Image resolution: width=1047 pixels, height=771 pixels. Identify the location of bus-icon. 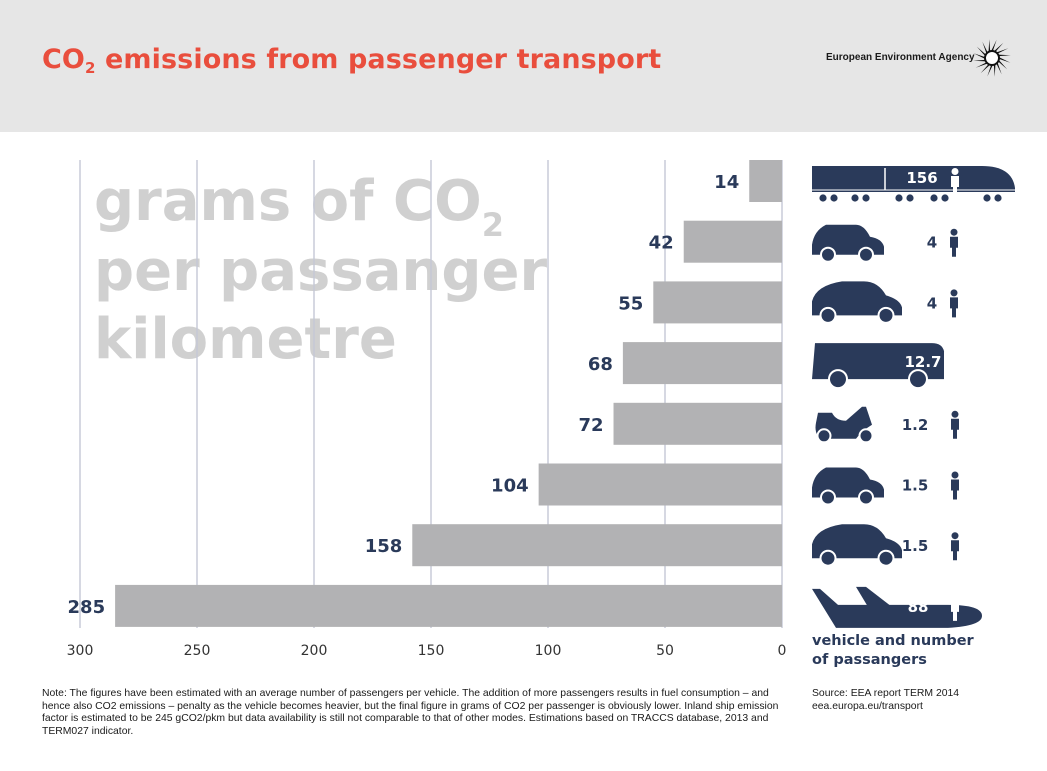
(878, 366).